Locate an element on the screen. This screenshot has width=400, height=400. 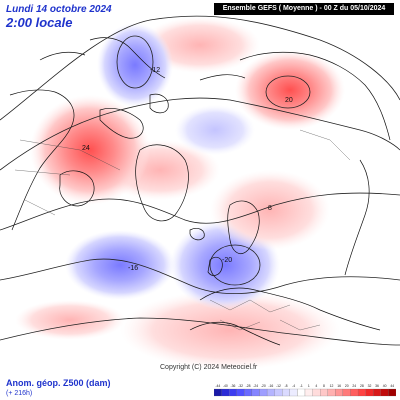
legend-tick-label: 8 is located at coordinates (324, 386).